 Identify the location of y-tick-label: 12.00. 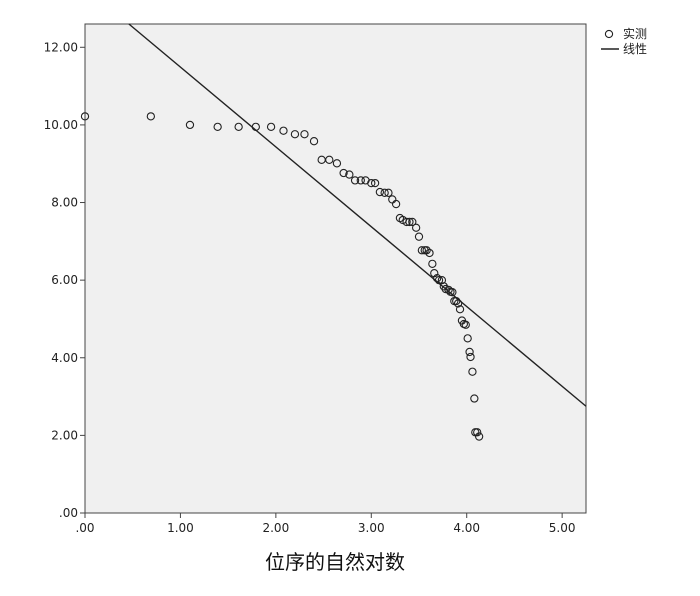
(61, 47).